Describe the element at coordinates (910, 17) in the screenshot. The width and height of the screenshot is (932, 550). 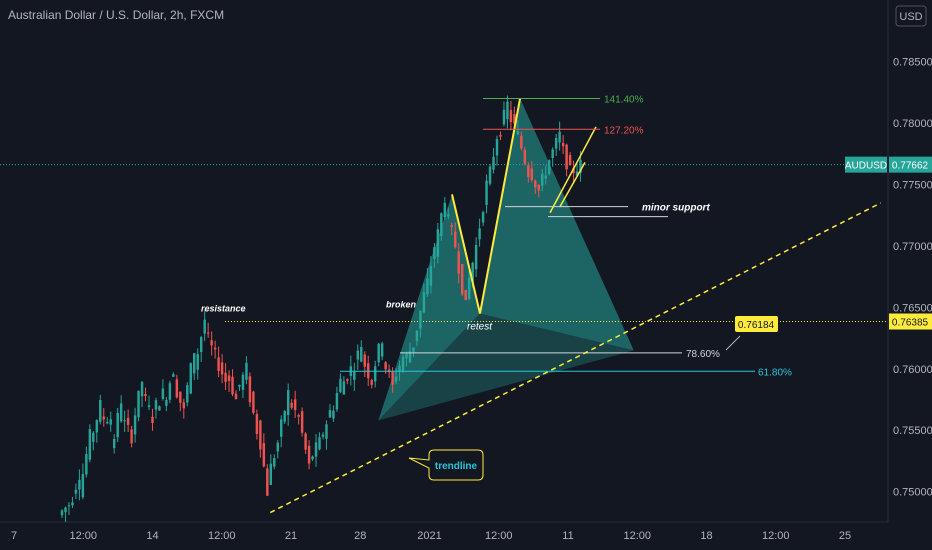
I see `currency-label: USD` at that location.